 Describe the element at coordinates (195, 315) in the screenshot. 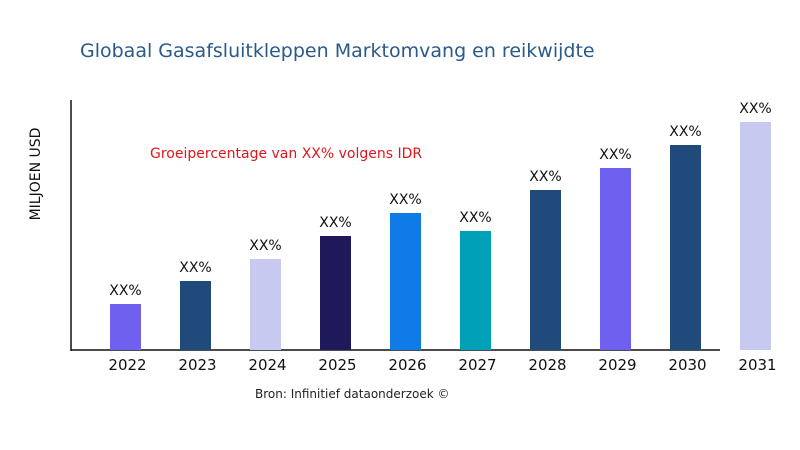

I see `bar-2023` at that location.